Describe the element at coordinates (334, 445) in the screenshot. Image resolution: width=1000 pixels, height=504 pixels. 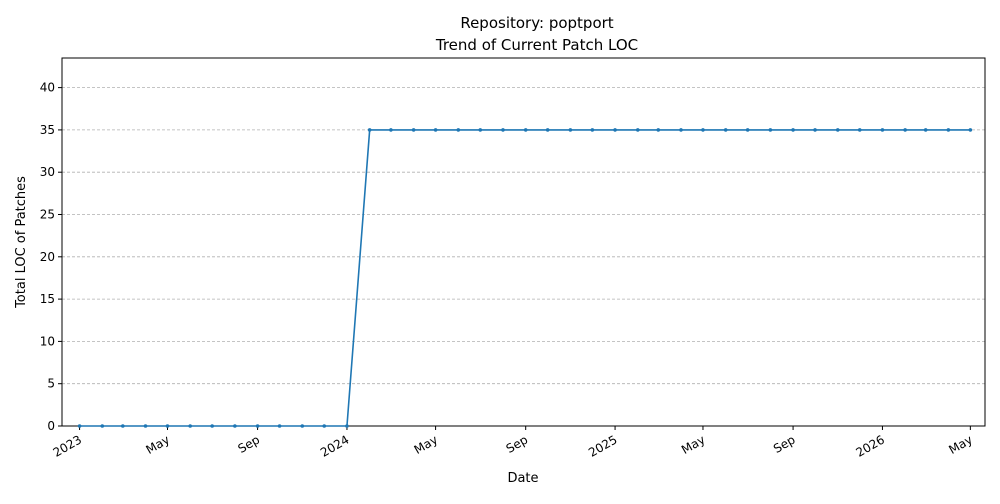
I see `x-tick-label: 2024` at that location.